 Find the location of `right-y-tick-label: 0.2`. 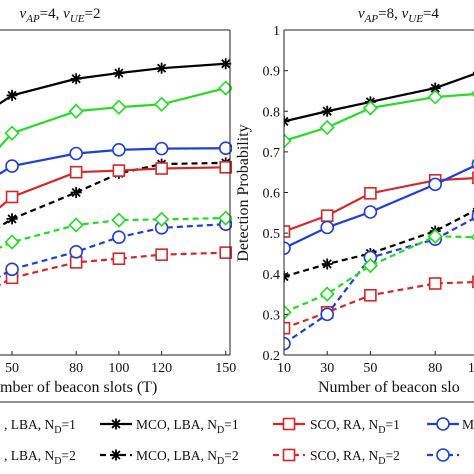

right-y-tick-label: 0.2 is located at coordinates (272, 356).